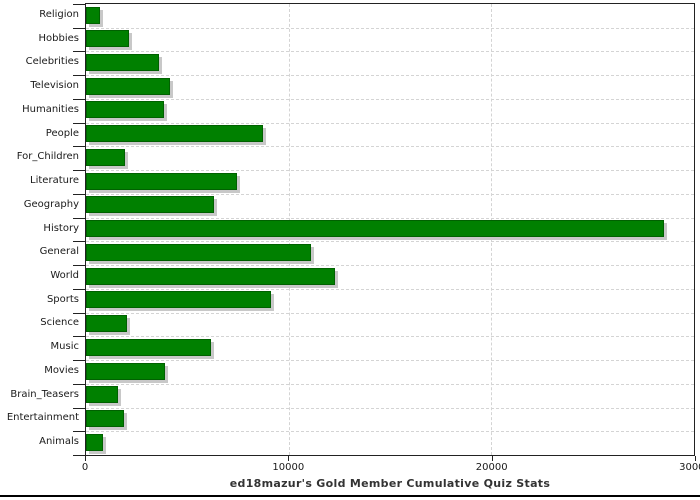 Image resolution: width=700 pixels, height=500 pixels. Describe the element at coordinates (85, 467) in the screenshot. I see `x-tick-label: 0` at that location.